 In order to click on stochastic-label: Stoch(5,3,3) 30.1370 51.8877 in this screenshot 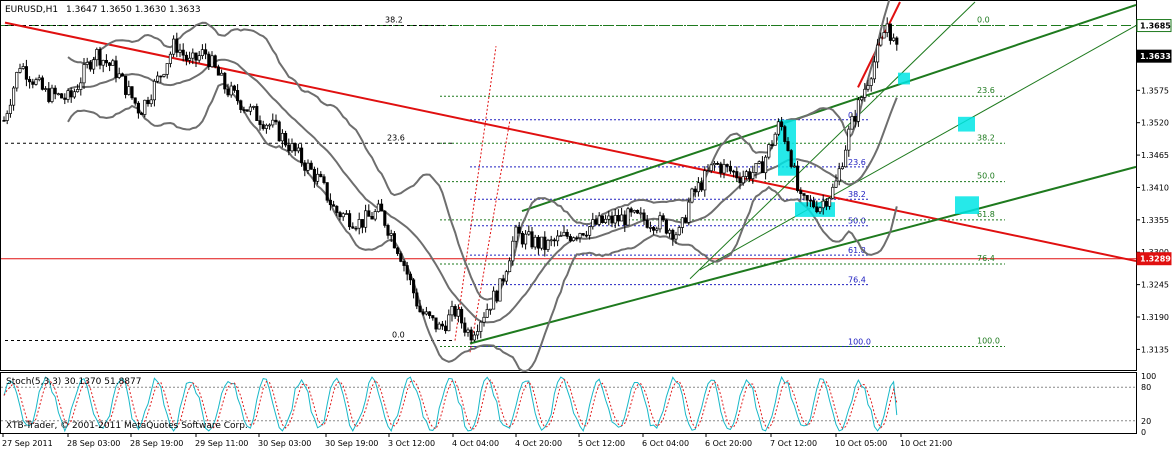, I will do `click(73, 382)`.